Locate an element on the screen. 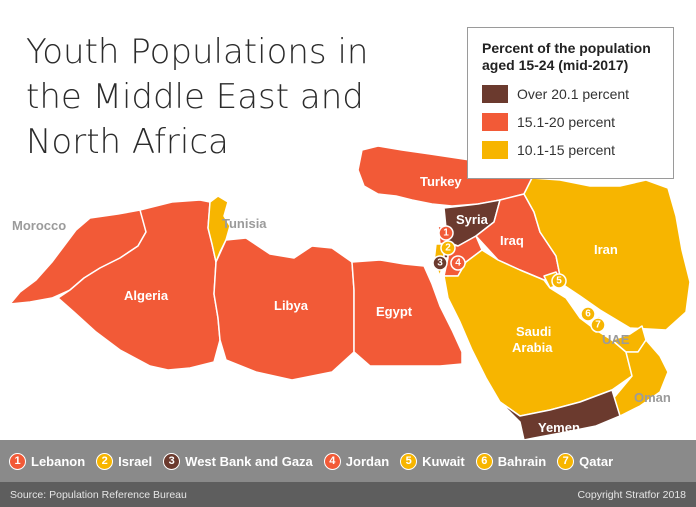  key-label: Qatar is located at coordinates (596, 461).